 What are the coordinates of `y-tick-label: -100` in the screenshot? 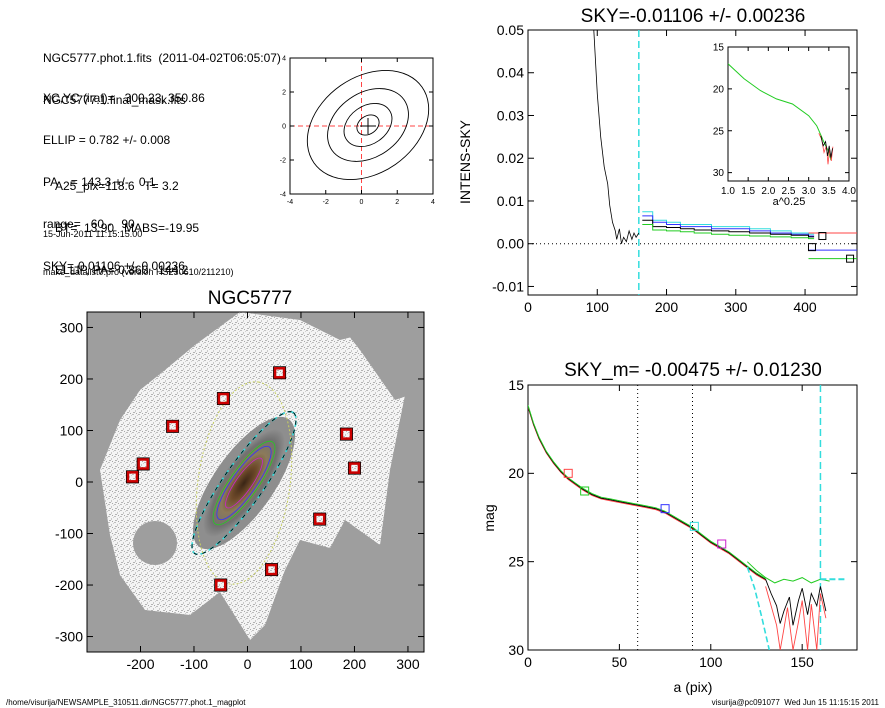 It's located at (69, 533).